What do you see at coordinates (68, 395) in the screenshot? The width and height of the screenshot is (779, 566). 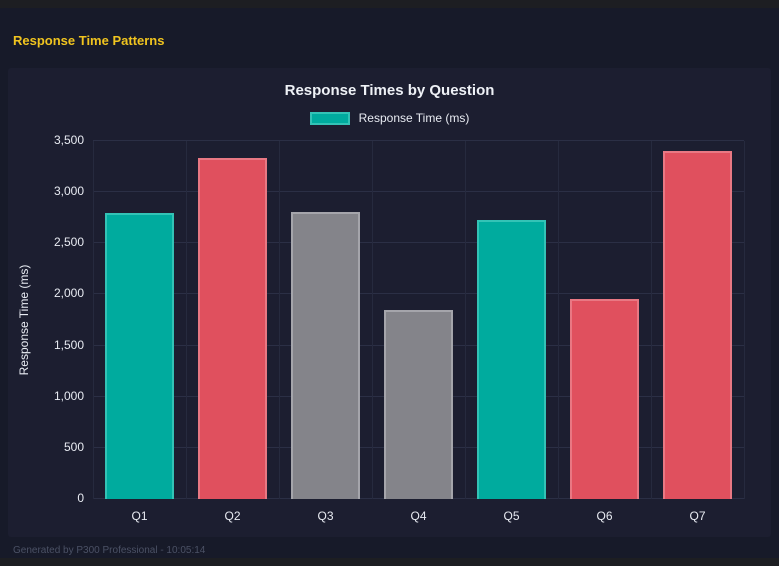 I see `y-tick-label: 1,000` at bounding box center [68, 395].